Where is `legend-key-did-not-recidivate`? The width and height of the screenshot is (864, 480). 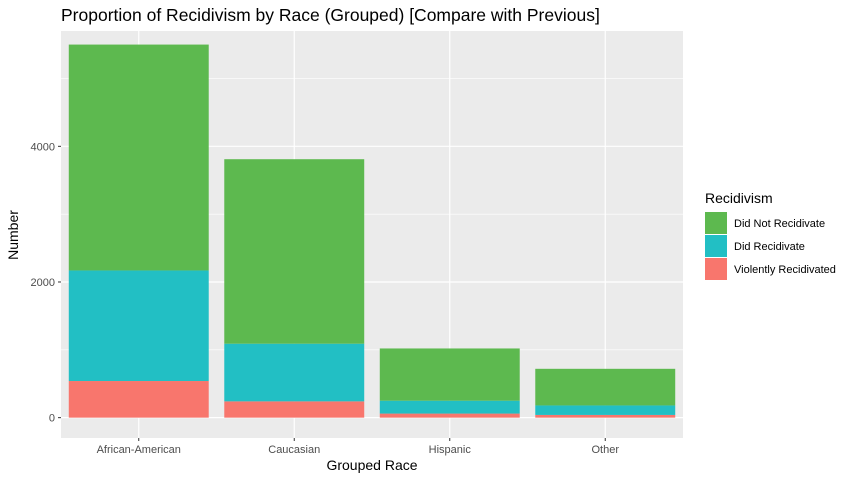
legend-key-did-not-recidivate is located at coordinates (716, 223).